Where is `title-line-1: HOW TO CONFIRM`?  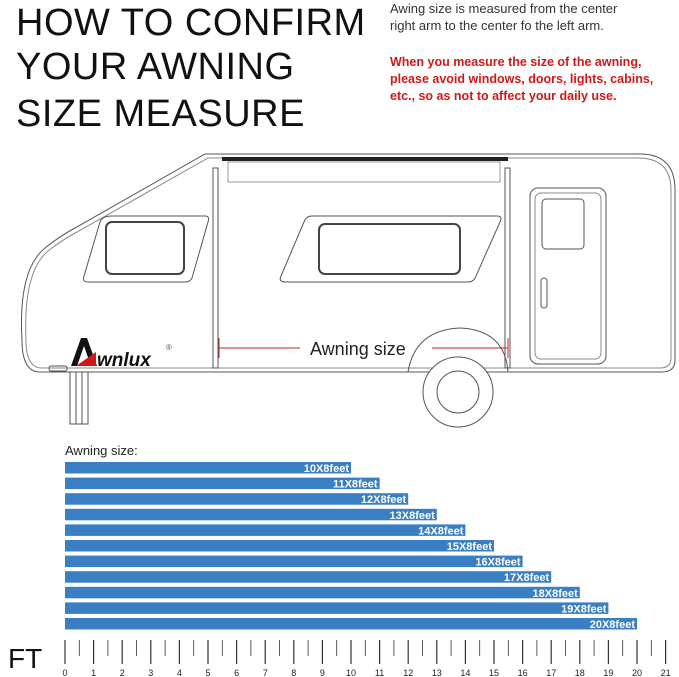 title-line-1: HOW TO CONFIRM is located at coordinates (191, 23).